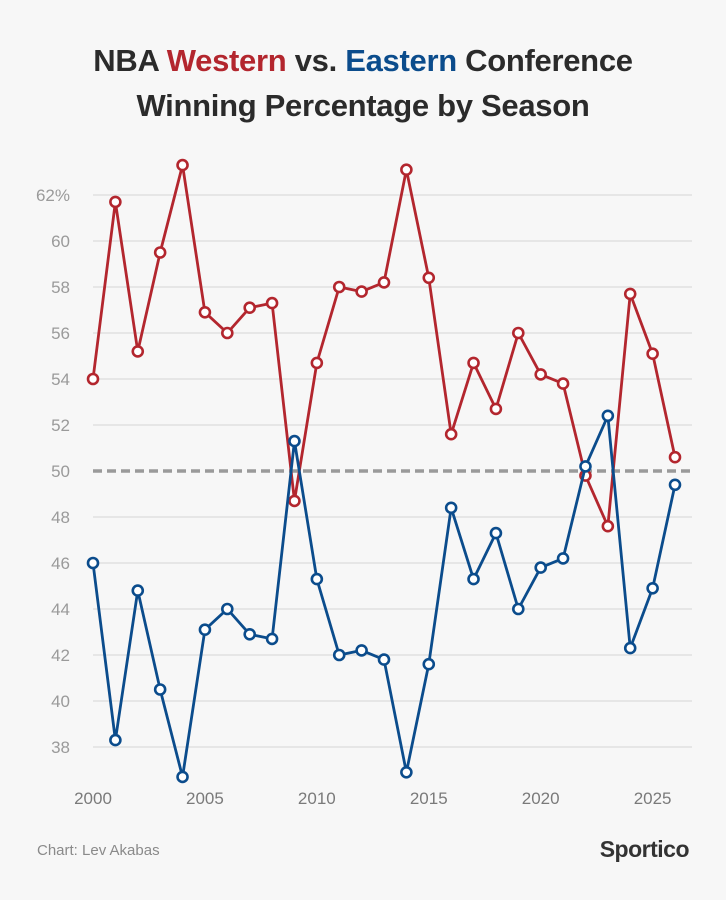  What do you see at coordinates (384, 659) in the screenshot?
I see `data-point-eastern-2013` at bounding box center [384, 659].